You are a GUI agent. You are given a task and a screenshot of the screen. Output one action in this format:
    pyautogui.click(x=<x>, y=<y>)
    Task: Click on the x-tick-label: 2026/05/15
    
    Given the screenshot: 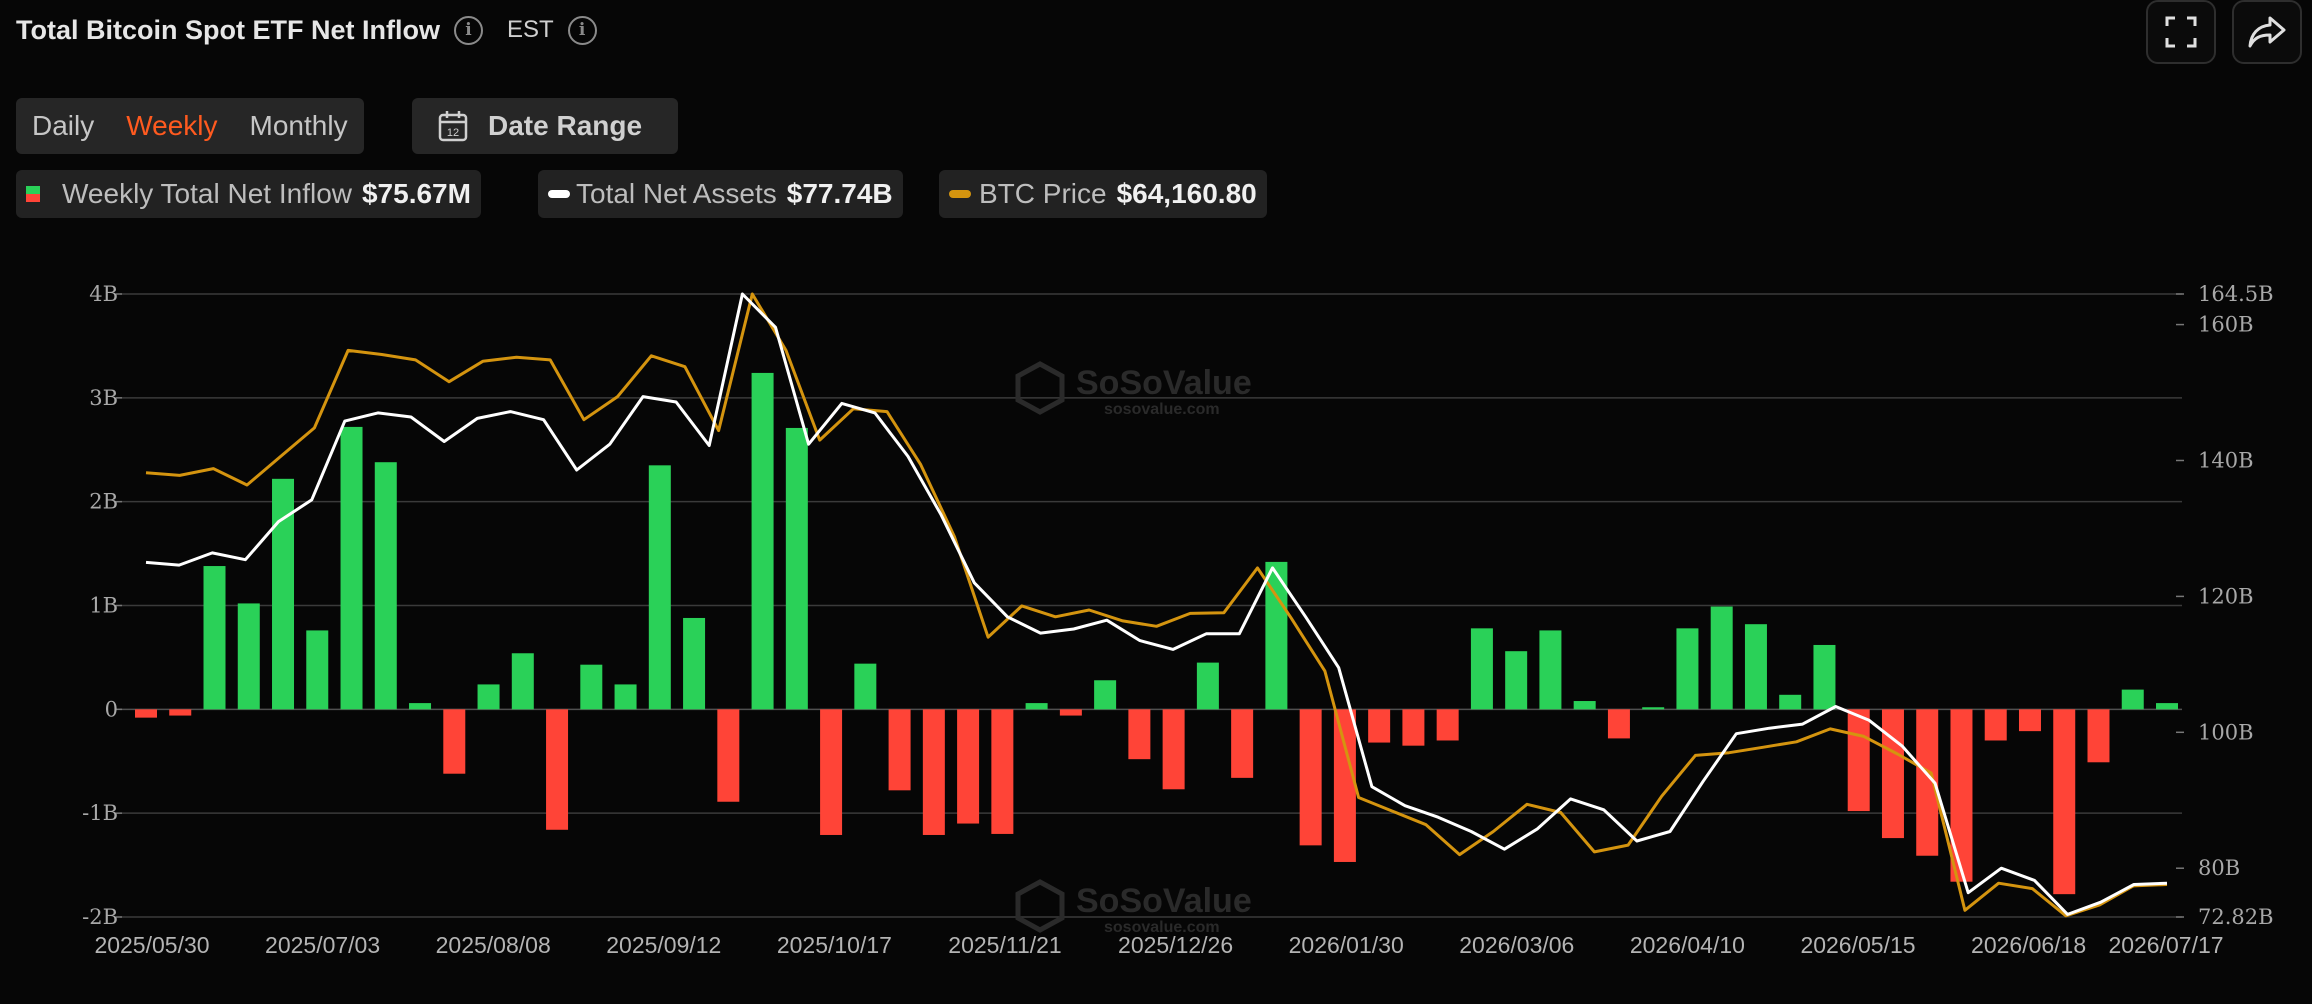 What is the action you would take?
    pyautogui.click(x=1857, y=945)
    